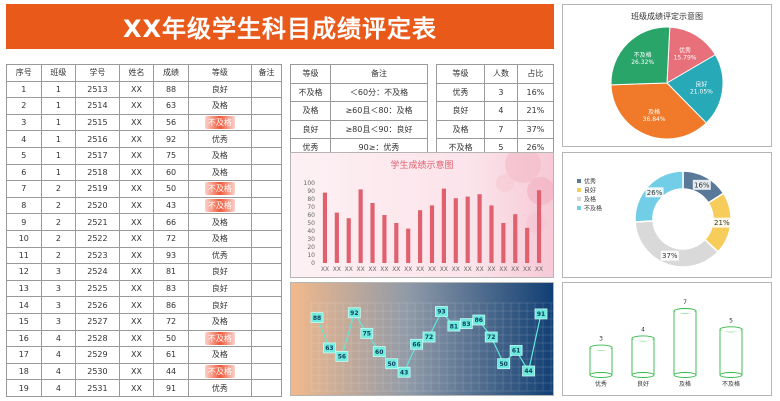 The width and height of the screenshot is (780, 401). Describe the element at coordinates (311, 239) in the screenshot. I see `y-tick-label: 30` at that location.